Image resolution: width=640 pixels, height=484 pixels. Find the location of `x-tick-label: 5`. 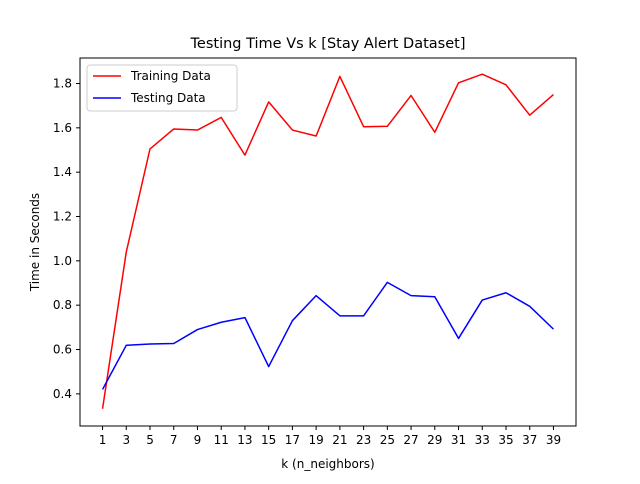

x-tick-label: 5 is located at coordinates (150, 440).